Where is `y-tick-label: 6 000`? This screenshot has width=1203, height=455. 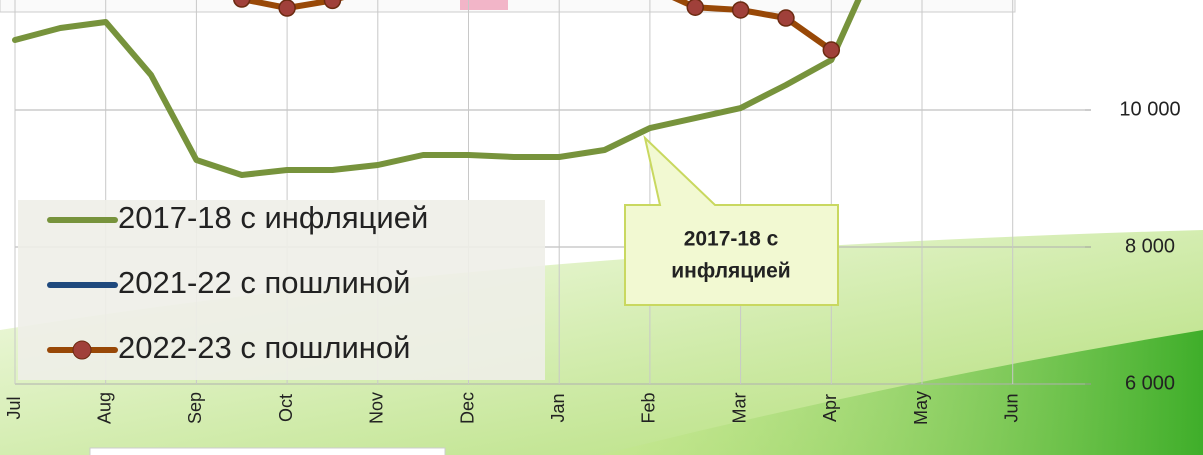
y-tick-label: 6 000 is located at coordinates (1150, 383).